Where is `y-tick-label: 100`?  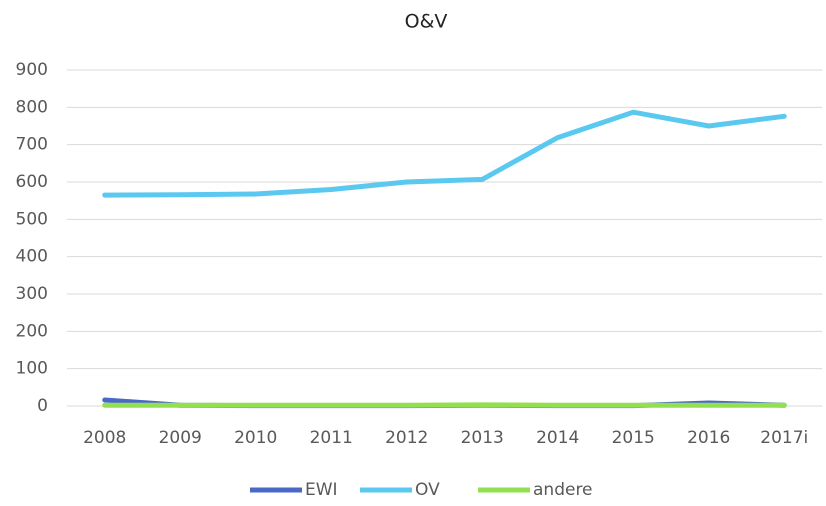
y-tick-label: 100 is located at coordinates (32, 369).